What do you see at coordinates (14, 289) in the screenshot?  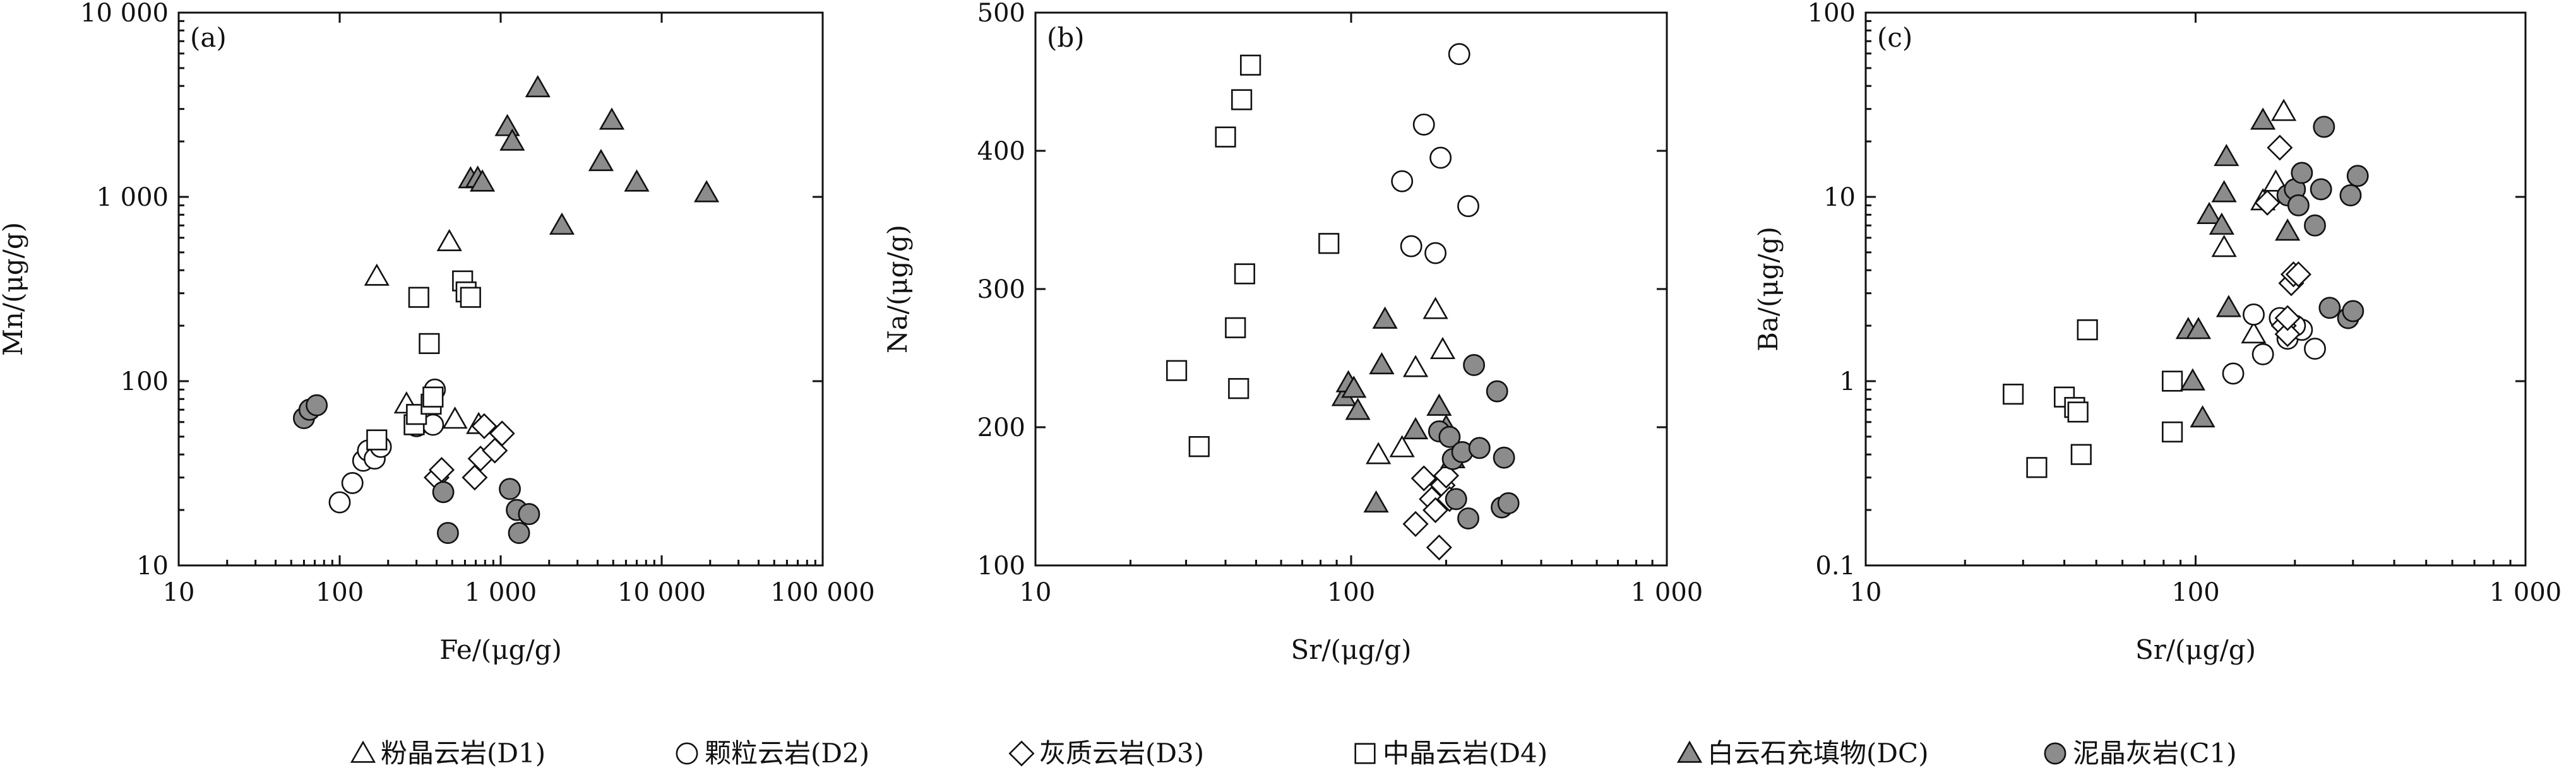 I see `y-axis-label: Mn/(μg/g)` at bounding box center [14, 289].